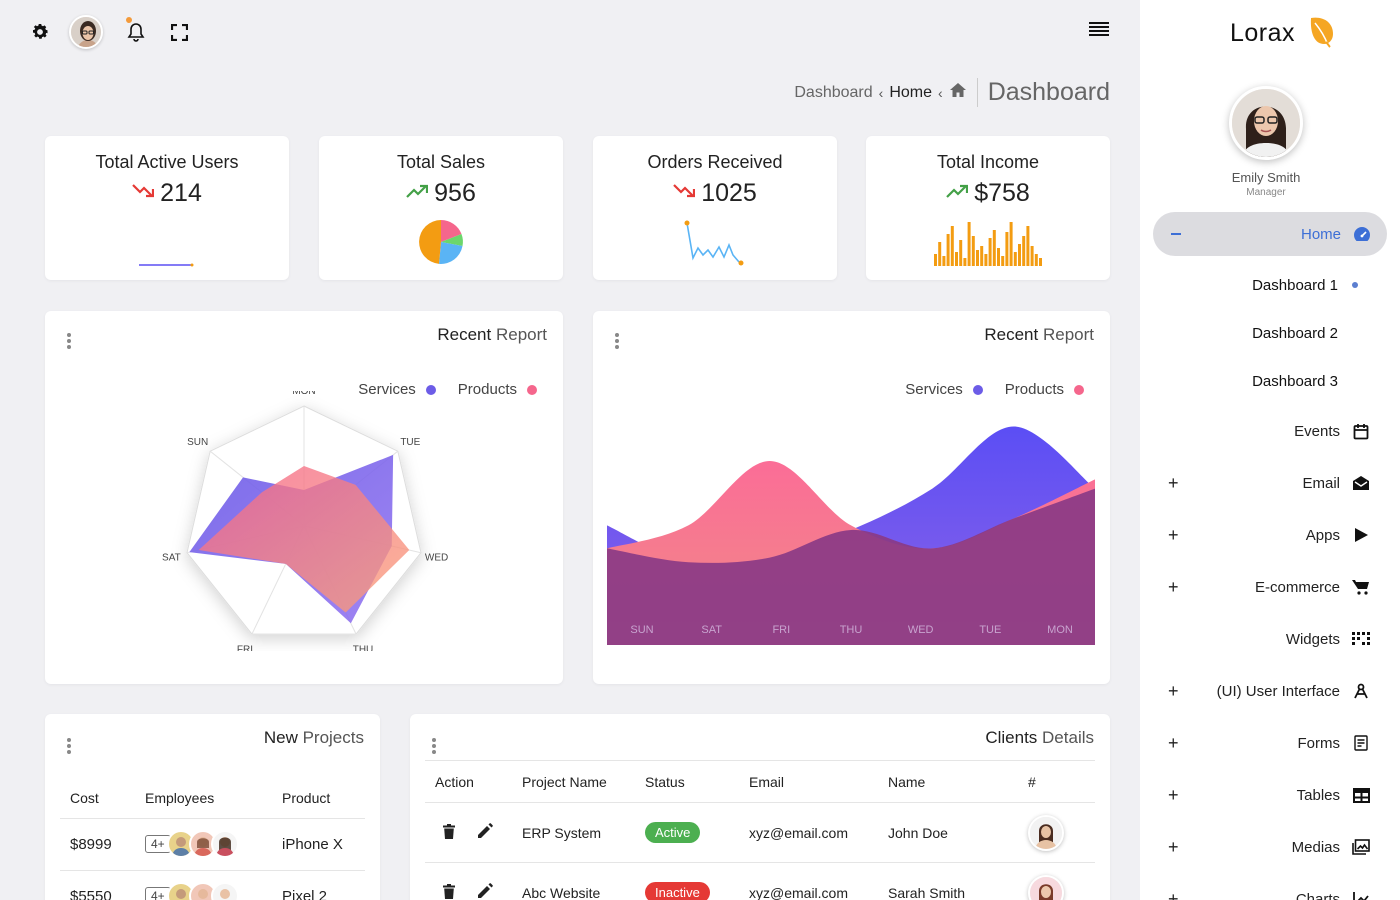  I want to click on sidebar-item-forms: + Forms, so click(1270, 743).